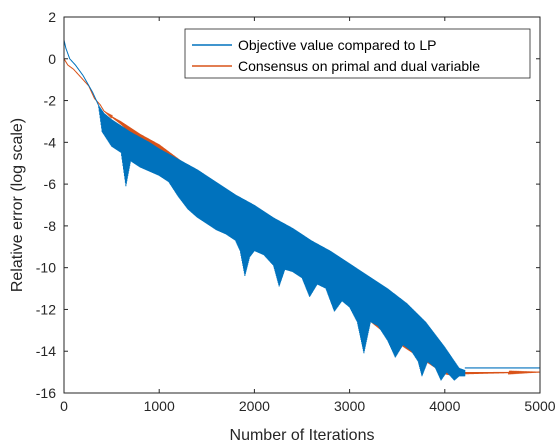 The image size is (560, 443). Describe the element at coordinates (359, 66) in the screenshot. I see `legend-label-consensus: Consensus on primal and dual variable` at that location.